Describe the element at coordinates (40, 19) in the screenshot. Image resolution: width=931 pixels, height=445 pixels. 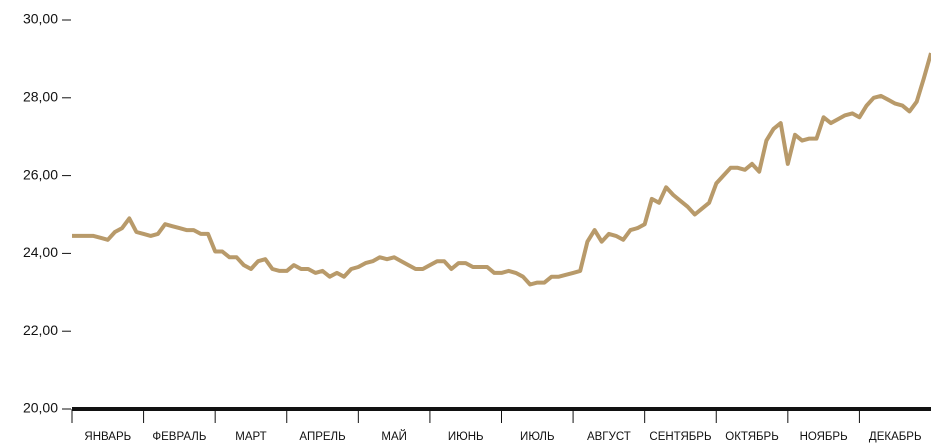
I see `y-tick-label: 30,00` at that location.